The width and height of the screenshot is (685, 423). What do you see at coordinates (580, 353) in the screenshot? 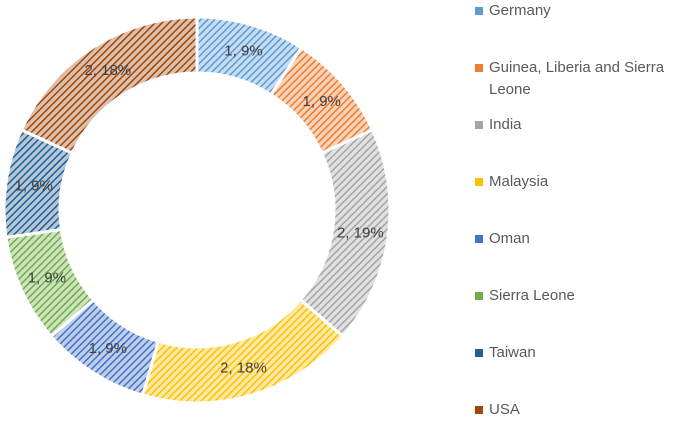
I see `legend-item: Taiwan` at bounding box center [580, 353].